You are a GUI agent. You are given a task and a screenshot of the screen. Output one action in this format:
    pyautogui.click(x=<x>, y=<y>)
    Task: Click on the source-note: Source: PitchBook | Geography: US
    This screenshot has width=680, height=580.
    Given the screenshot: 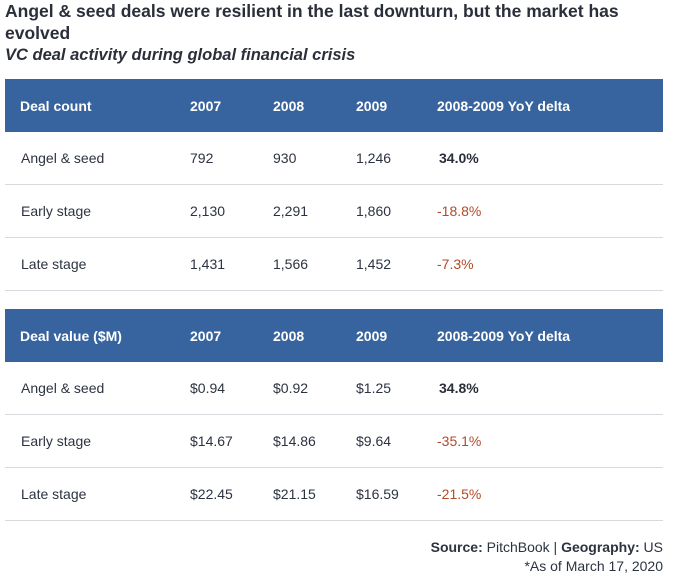 What is the action you would take?
    pyautogui.click(x=547, y=547)
    